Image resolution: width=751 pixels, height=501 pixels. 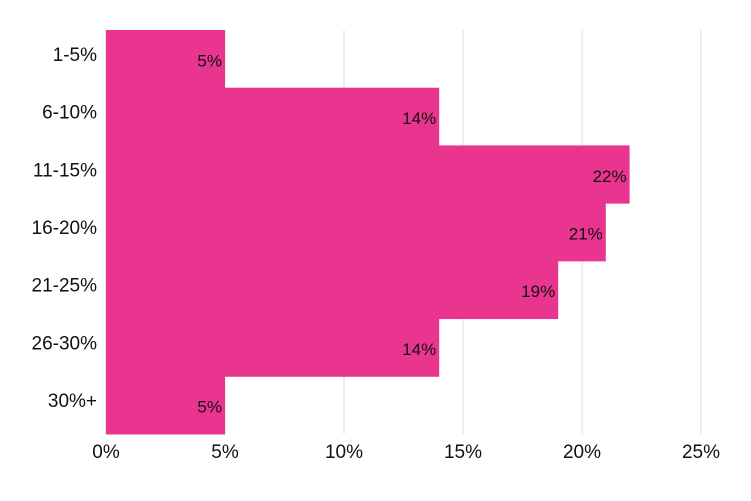 I want to click on value-label: 22%, so click(x=610, y=176).